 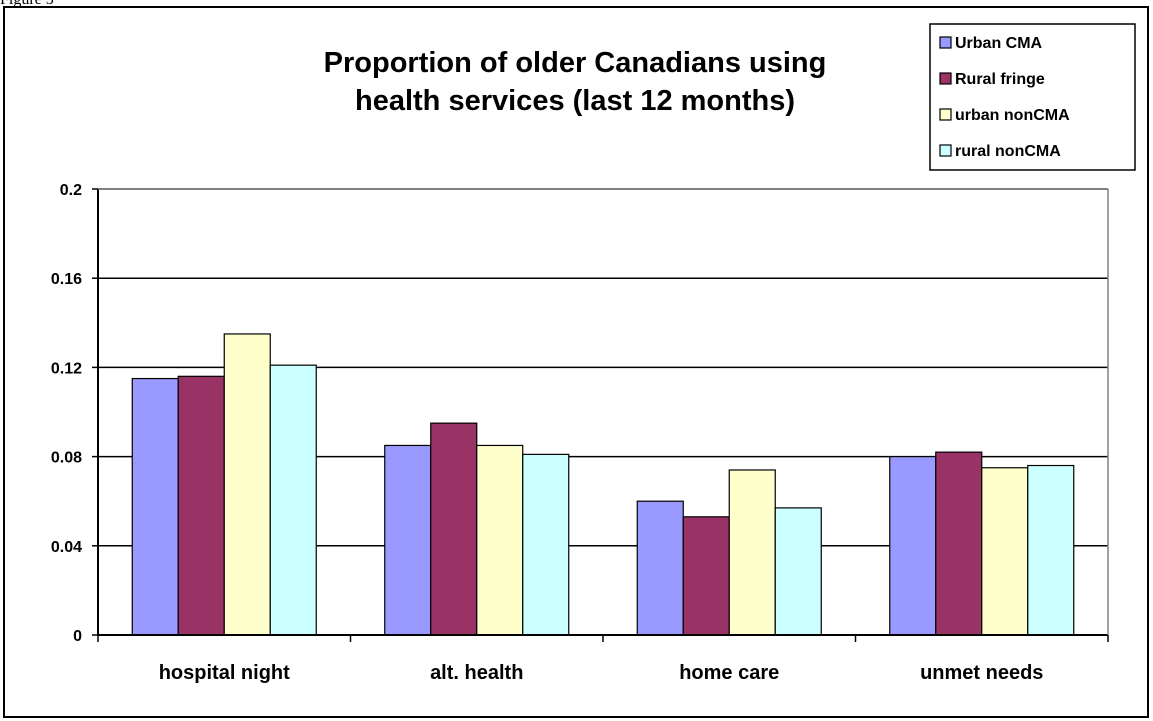 I want to click on bar-unmet-needs-urban-cma, so click(x=913, y=546).